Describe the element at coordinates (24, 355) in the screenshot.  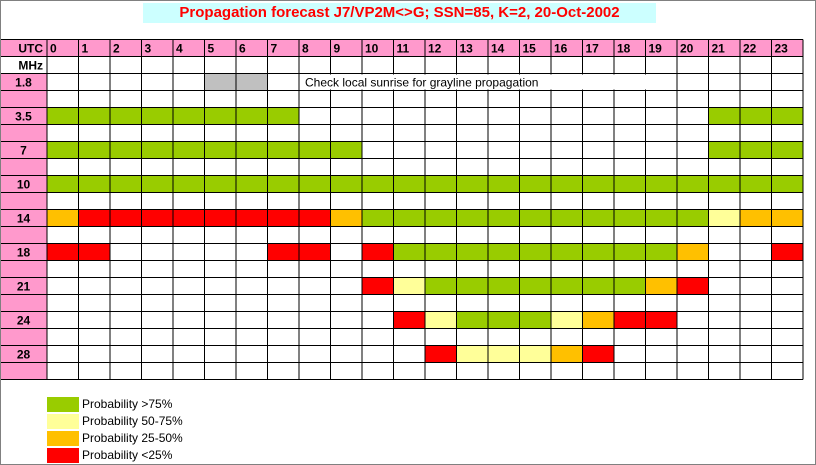
I see `band-label: 28` at that location.